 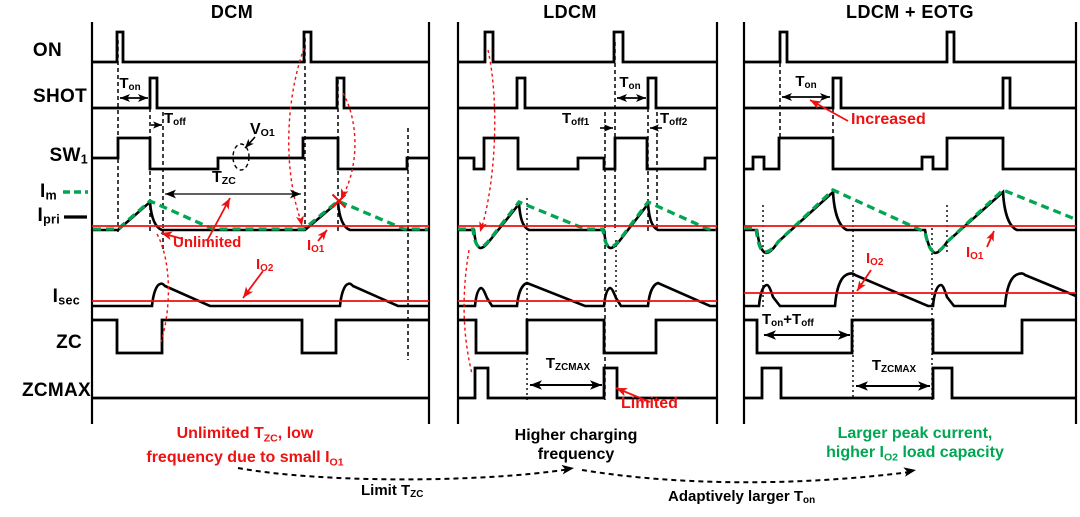 I want to click on arrow-io2-p1, so click(x=248, y=292).